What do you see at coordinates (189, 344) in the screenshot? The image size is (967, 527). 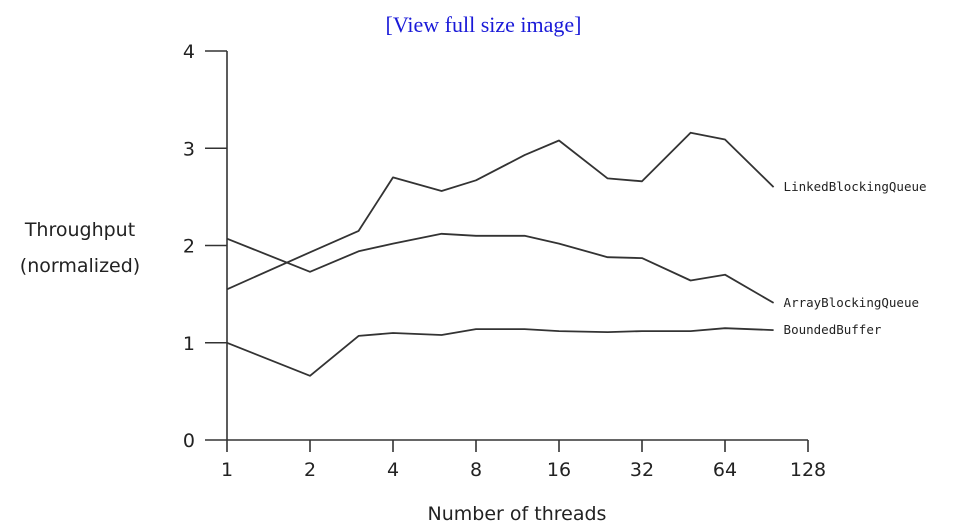 I see `y-tick-label: 1` at bounding box center [189, 344].